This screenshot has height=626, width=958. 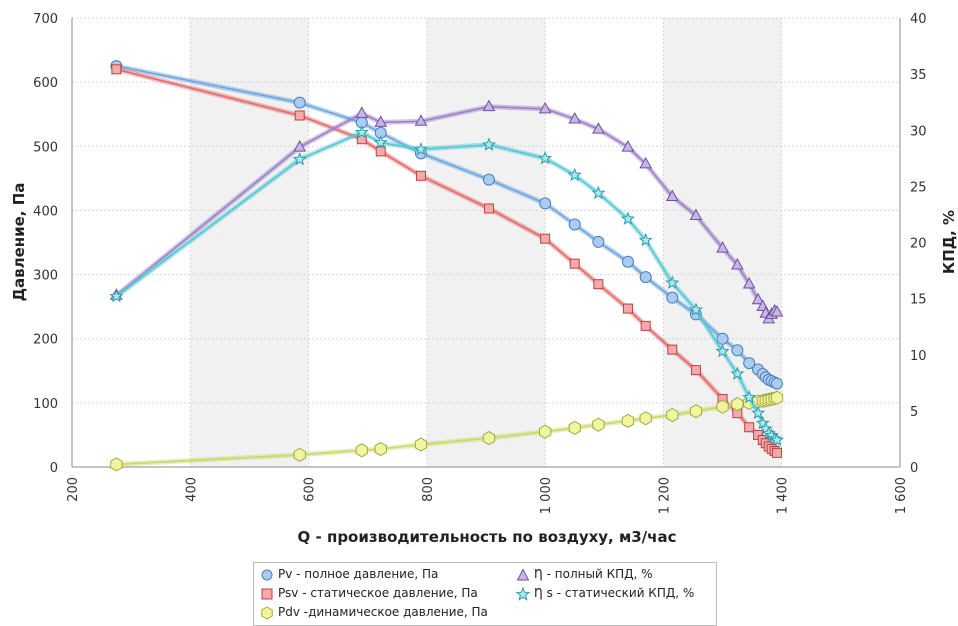 What do you see at coordinates (378, 593) in the screenshot?
I see `legend-label-psv: Psv - статическое давление, Па` at bounding box center [378, 593].